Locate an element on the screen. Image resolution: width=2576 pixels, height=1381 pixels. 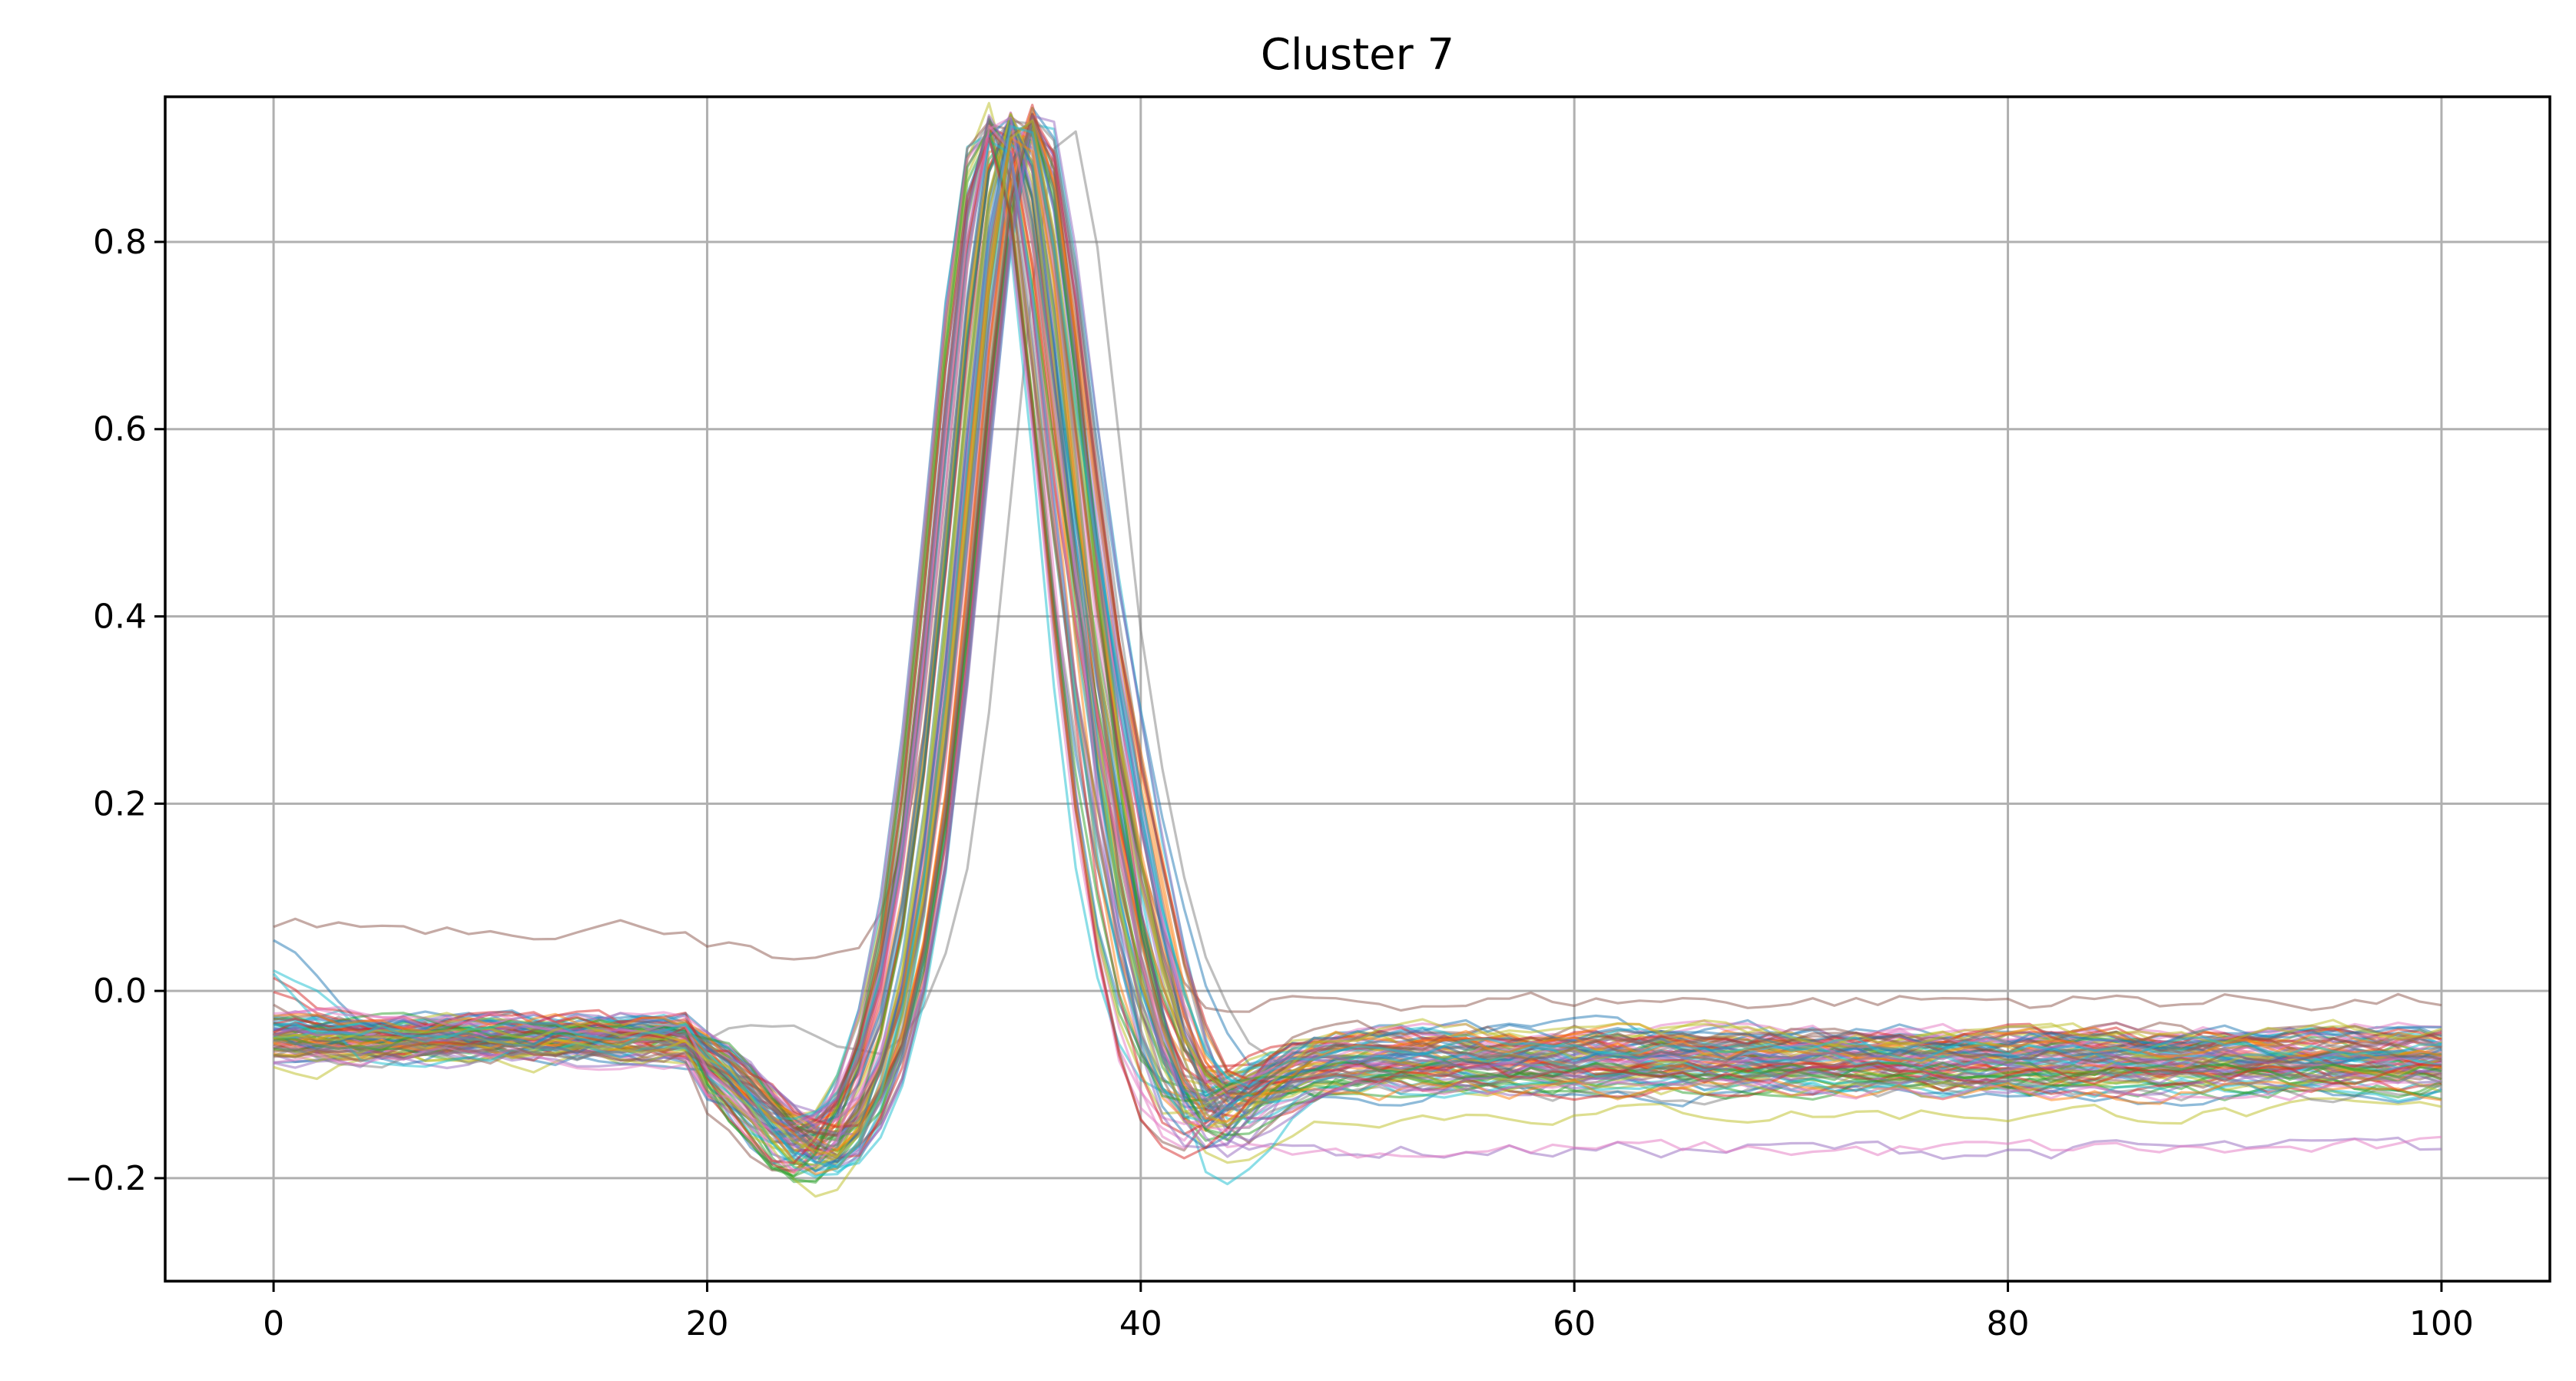
x-tick-label: 40 is located at coordinates (1140, 1323).